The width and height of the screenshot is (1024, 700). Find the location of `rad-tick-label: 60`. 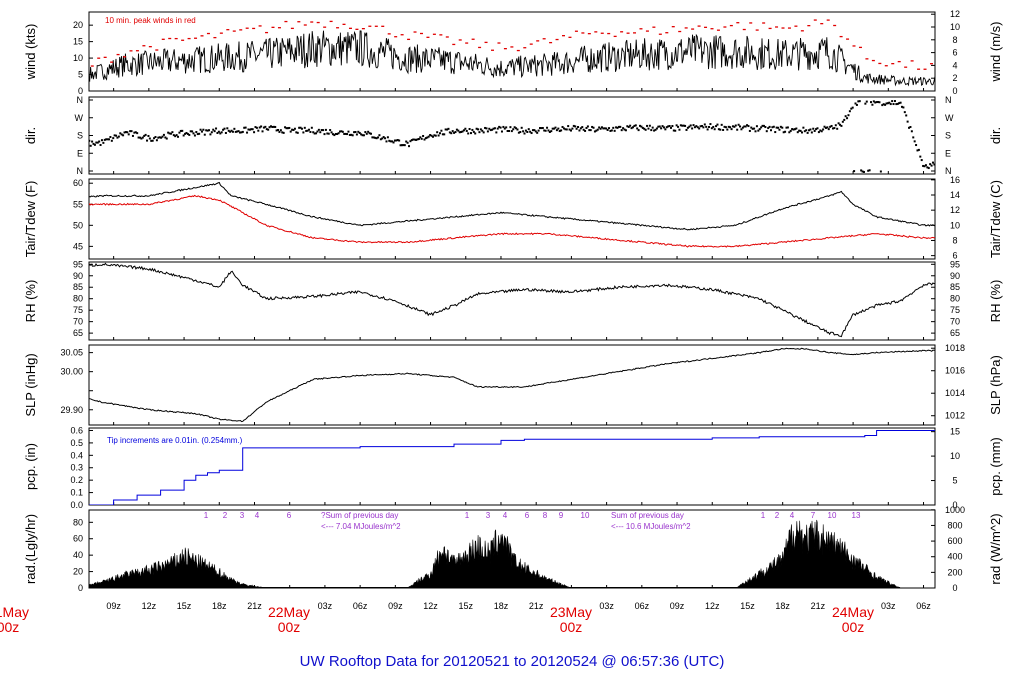

rad-tick-label: 60 is located at coordinates (78, 539).